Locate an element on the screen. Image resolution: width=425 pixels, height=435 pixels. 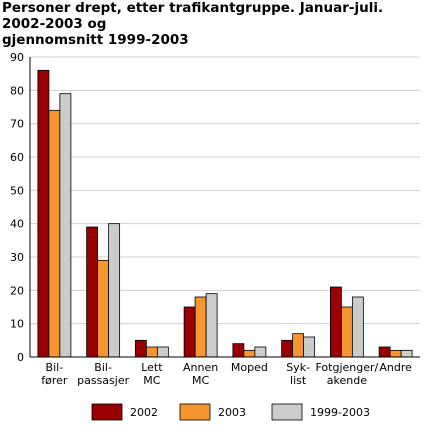
category-label: Syk-list is located at coordinates (298, 374).